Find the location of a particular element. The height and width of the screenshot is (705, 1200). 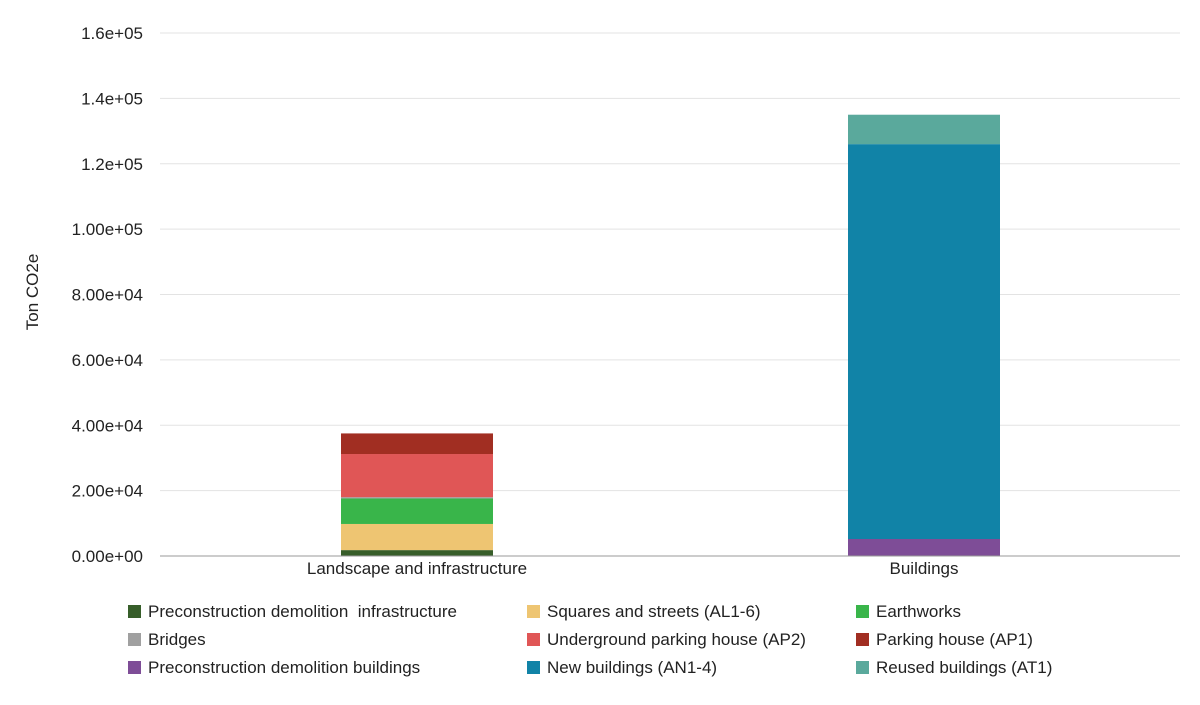

legend-label: Squares and streets (AL1-6) is located at coordinates (654, 611).